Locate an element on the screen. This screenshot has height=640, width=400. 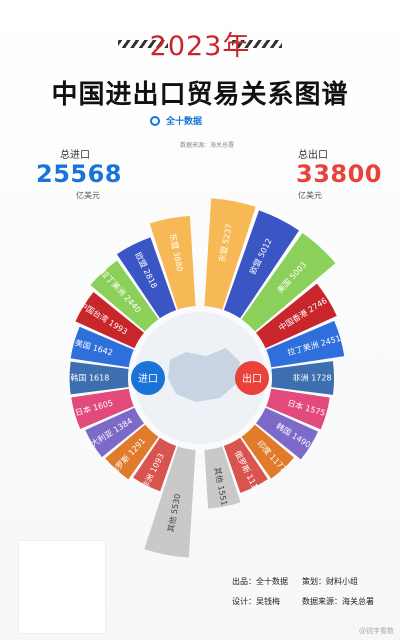
import-center-label: 进口 is located at coordinates (148, 379).